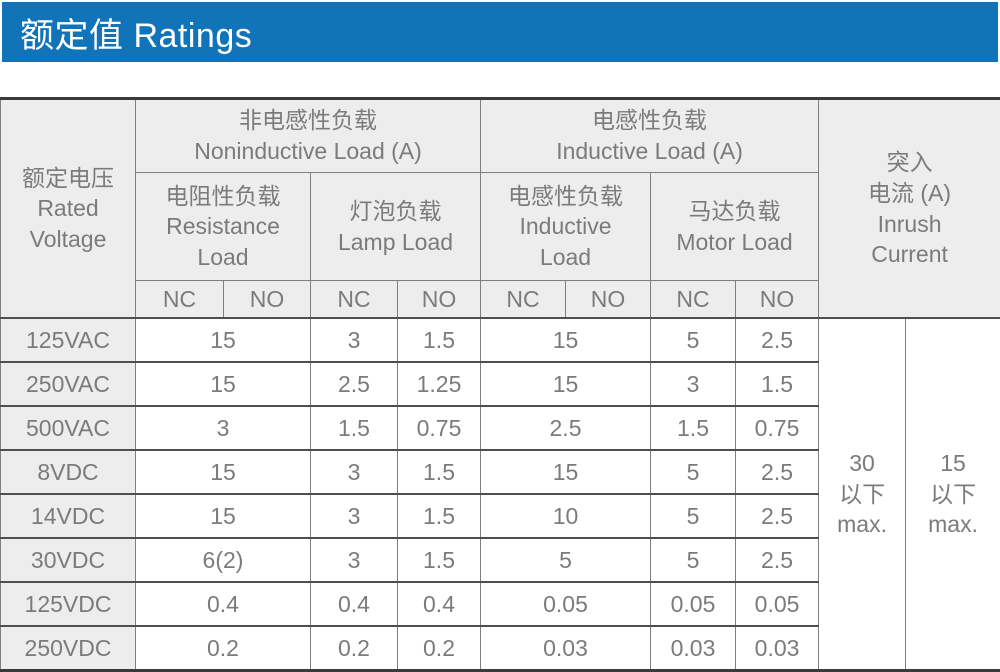 The image size is (1000, 672). Describe the element at coordinates (68, 472) in the screenshot. I see `voltage-cell: 8VDC` at that location.